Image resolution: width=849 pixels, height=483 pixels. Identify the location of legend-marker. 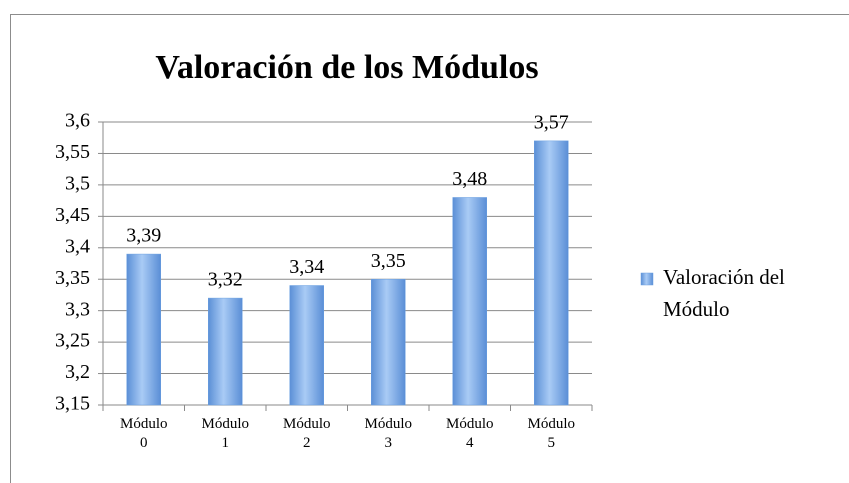
(647, 279).